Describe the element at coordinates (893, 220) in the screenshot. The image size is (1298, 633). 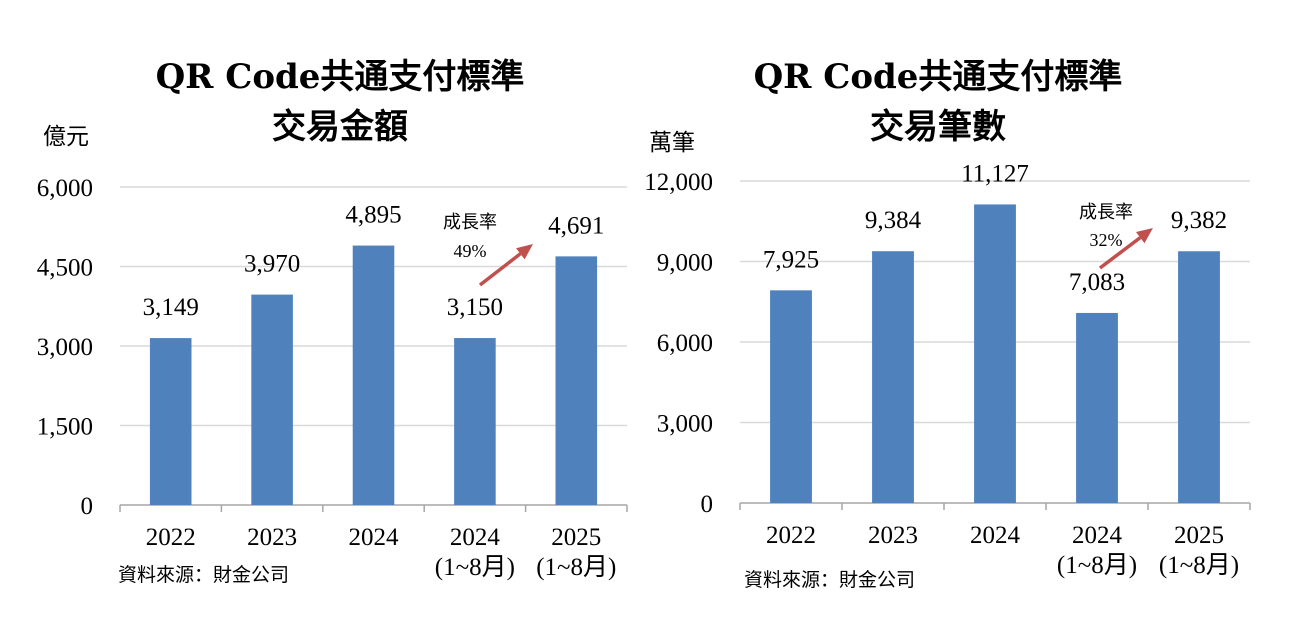
I see `data-label: 9,384` at that location.